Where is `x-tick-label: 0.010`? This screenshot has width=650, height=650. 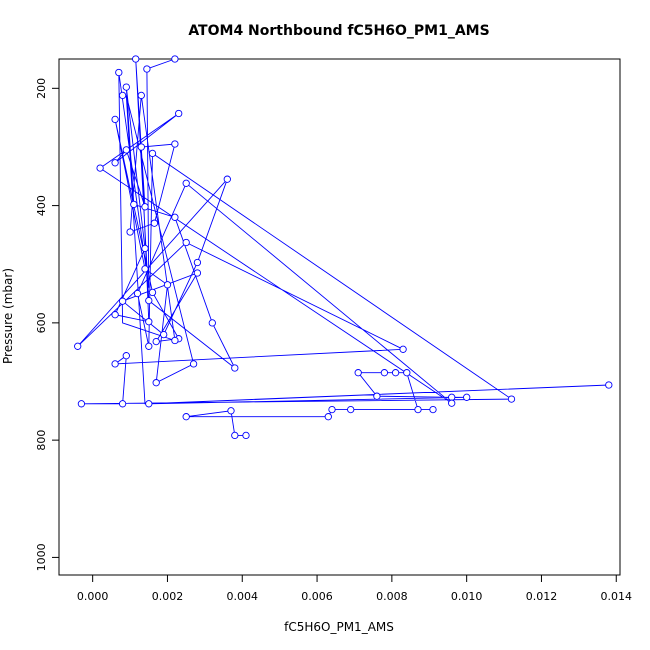 x-tick-label: 0.010 is located at coordinates (467, 596).